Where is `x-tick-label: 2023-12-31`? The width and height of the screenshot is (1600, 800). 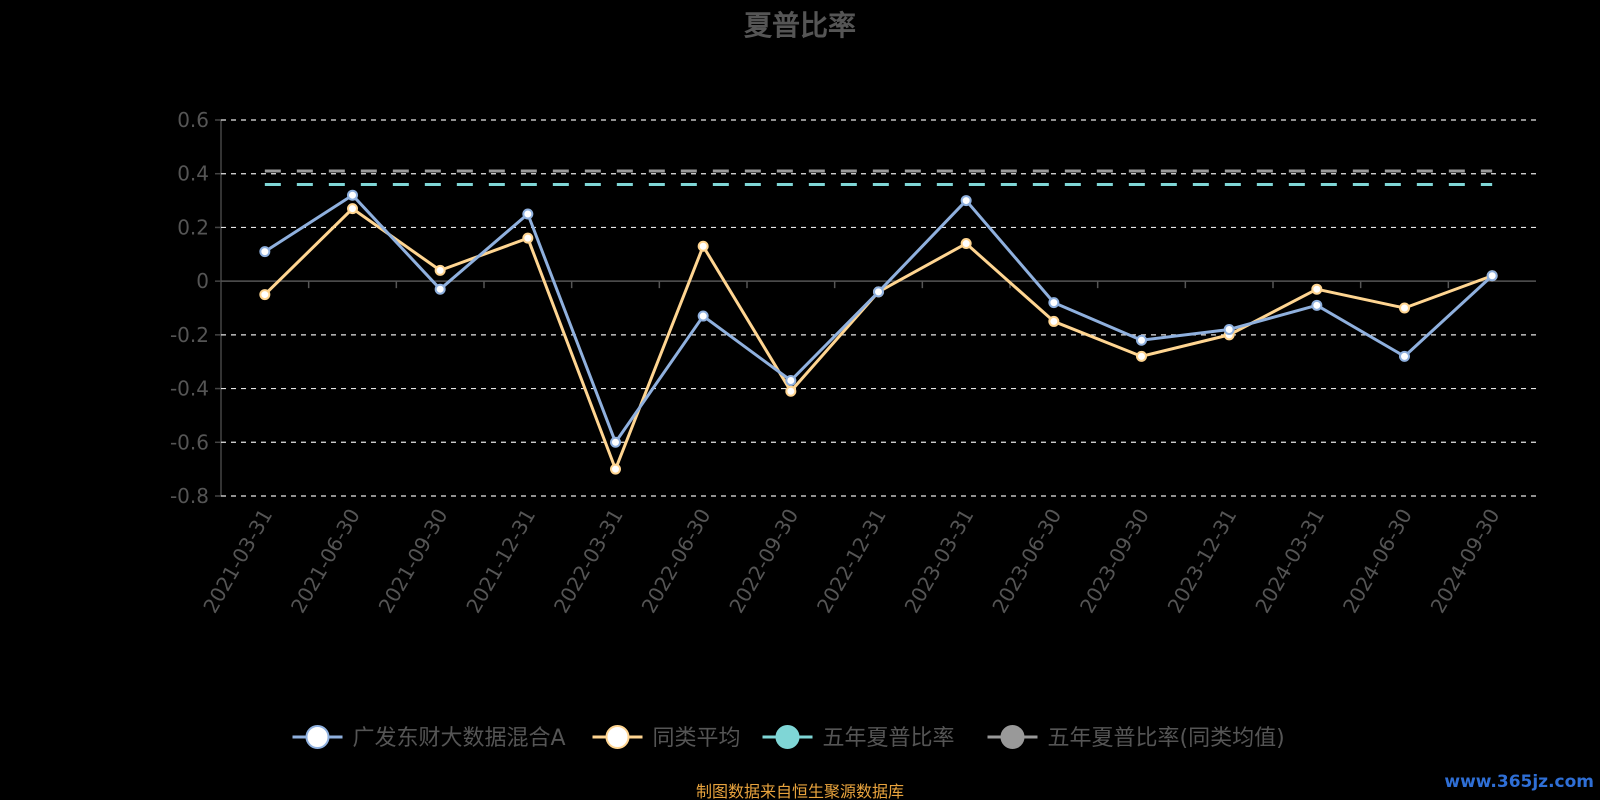 x-tick-label: 2023-12-31 is located at coordinates (1202, 561).